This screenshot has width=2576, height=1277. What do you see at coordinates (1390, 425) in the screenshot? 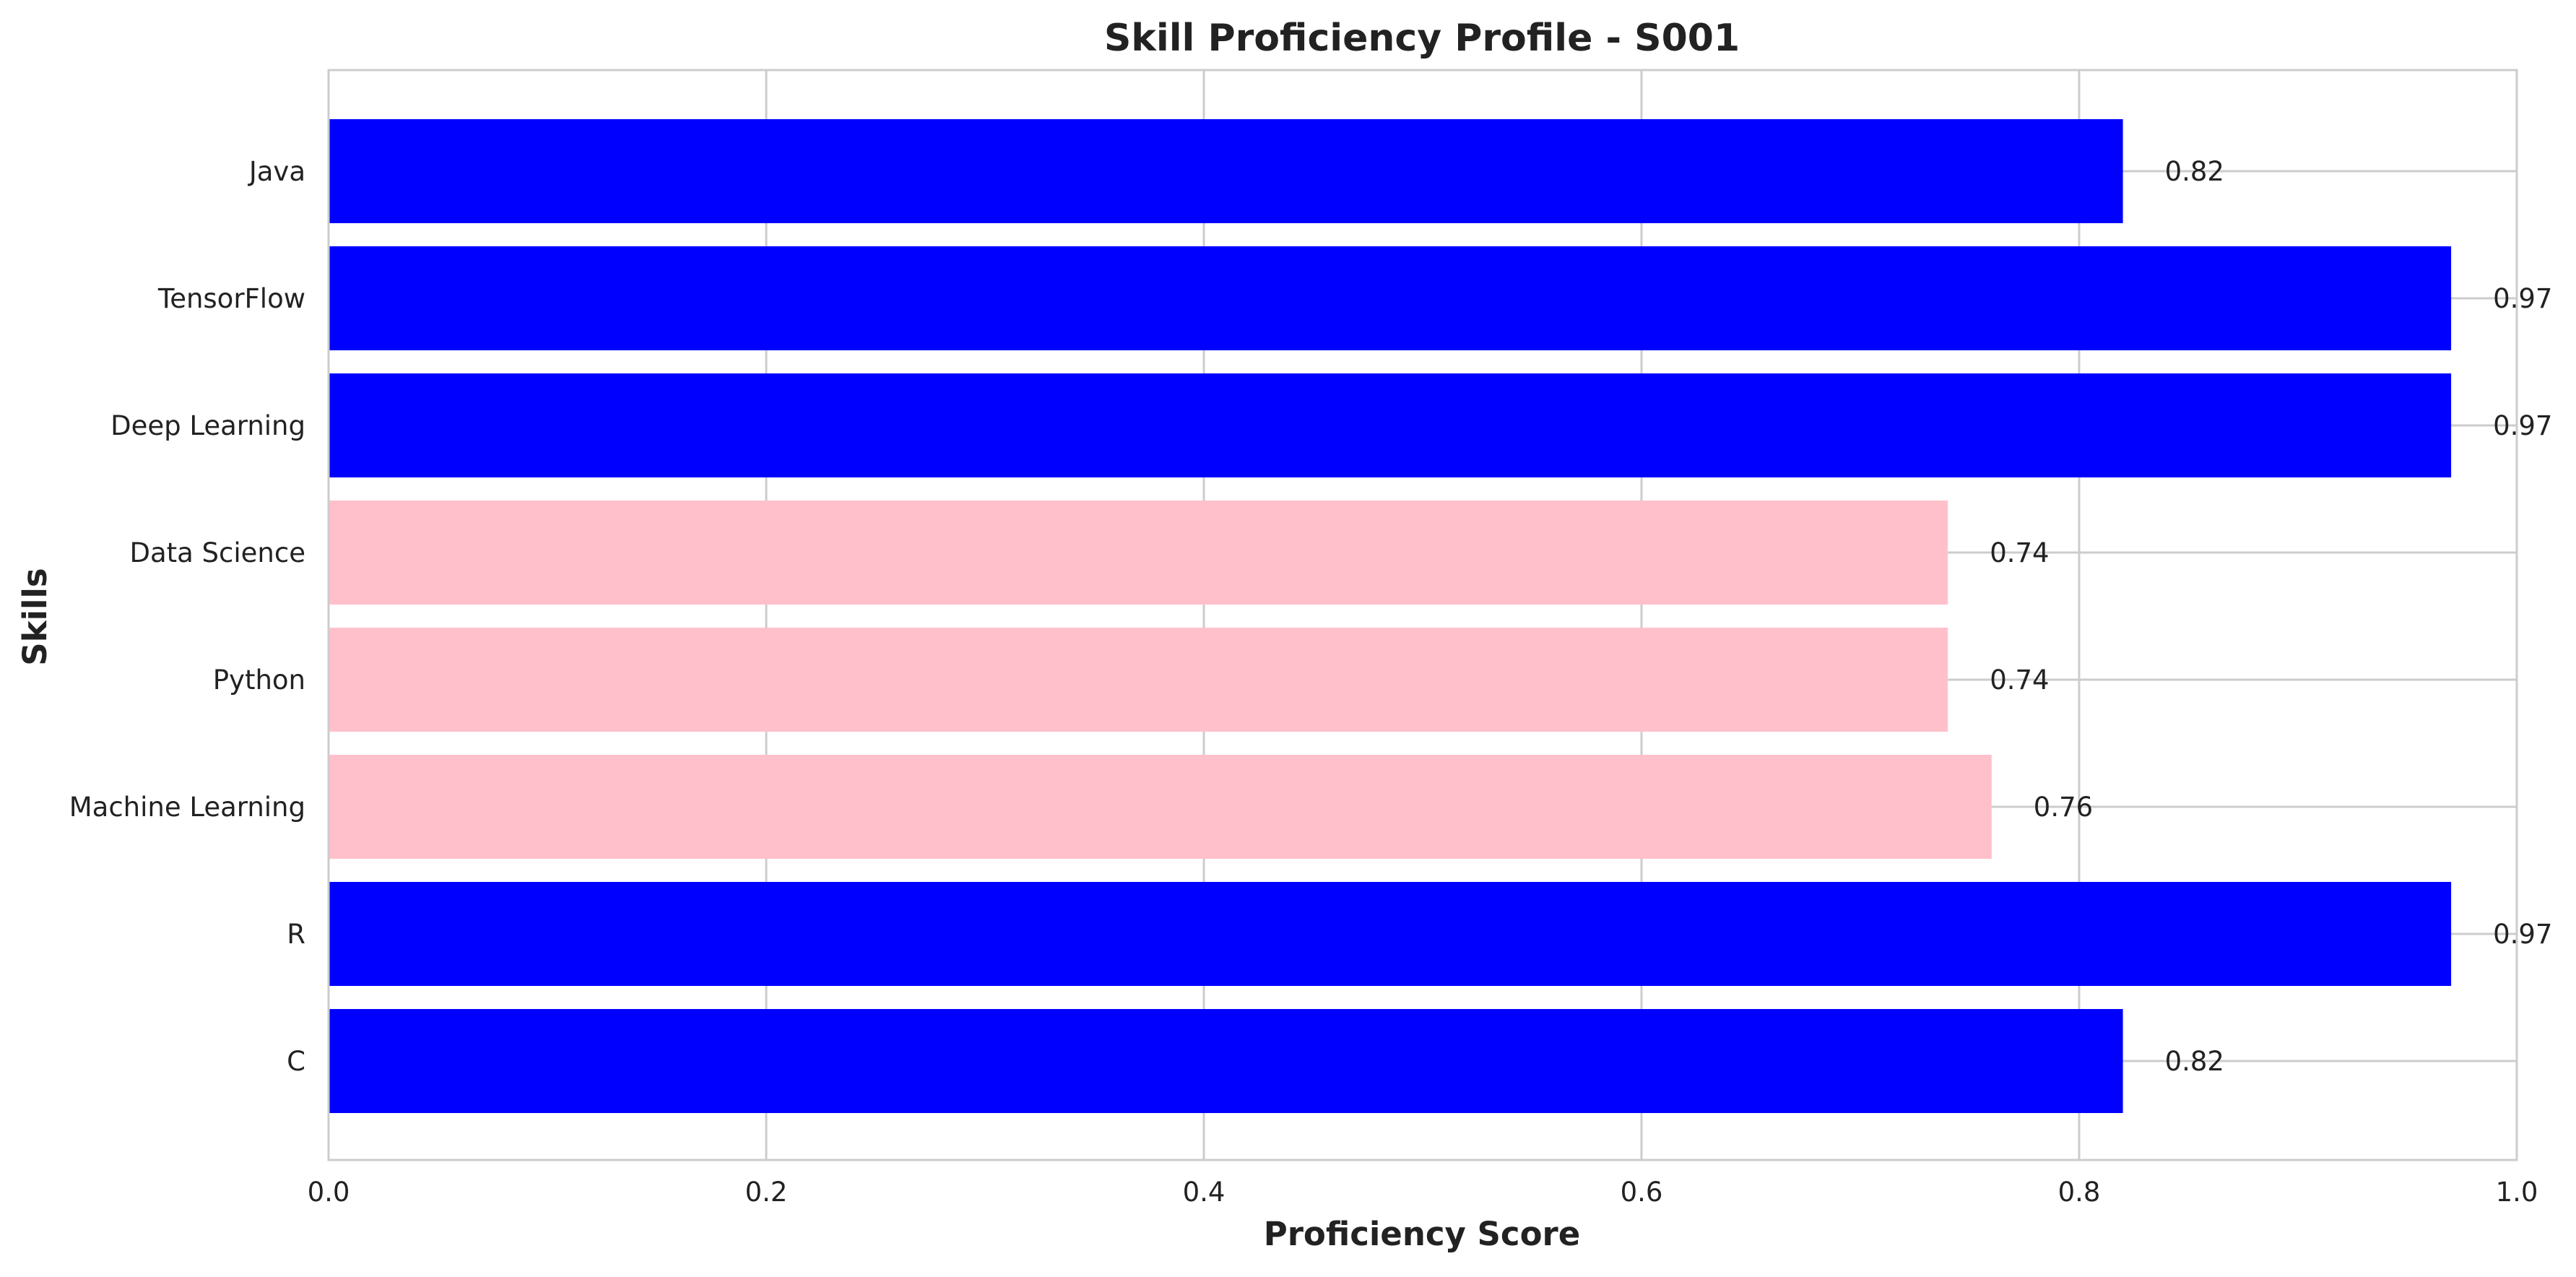
I see `bar-deep-learning` at bounding box center [1390, 425].